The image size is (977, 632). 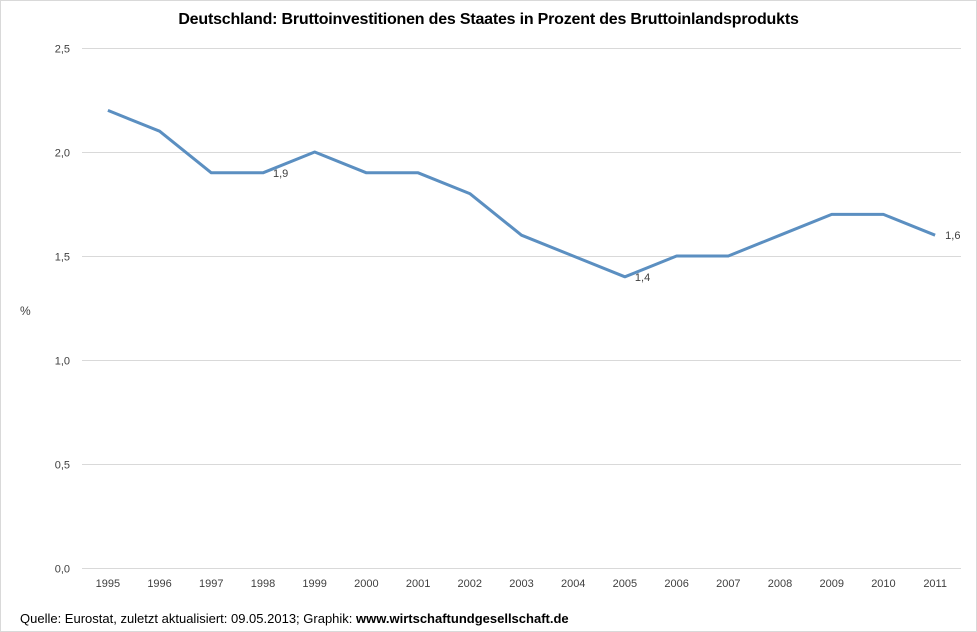 What do you see at coordinates (676, 584) in the screenshot?
I see `x-tick-label: 2006` at bounding box center [676, 584].